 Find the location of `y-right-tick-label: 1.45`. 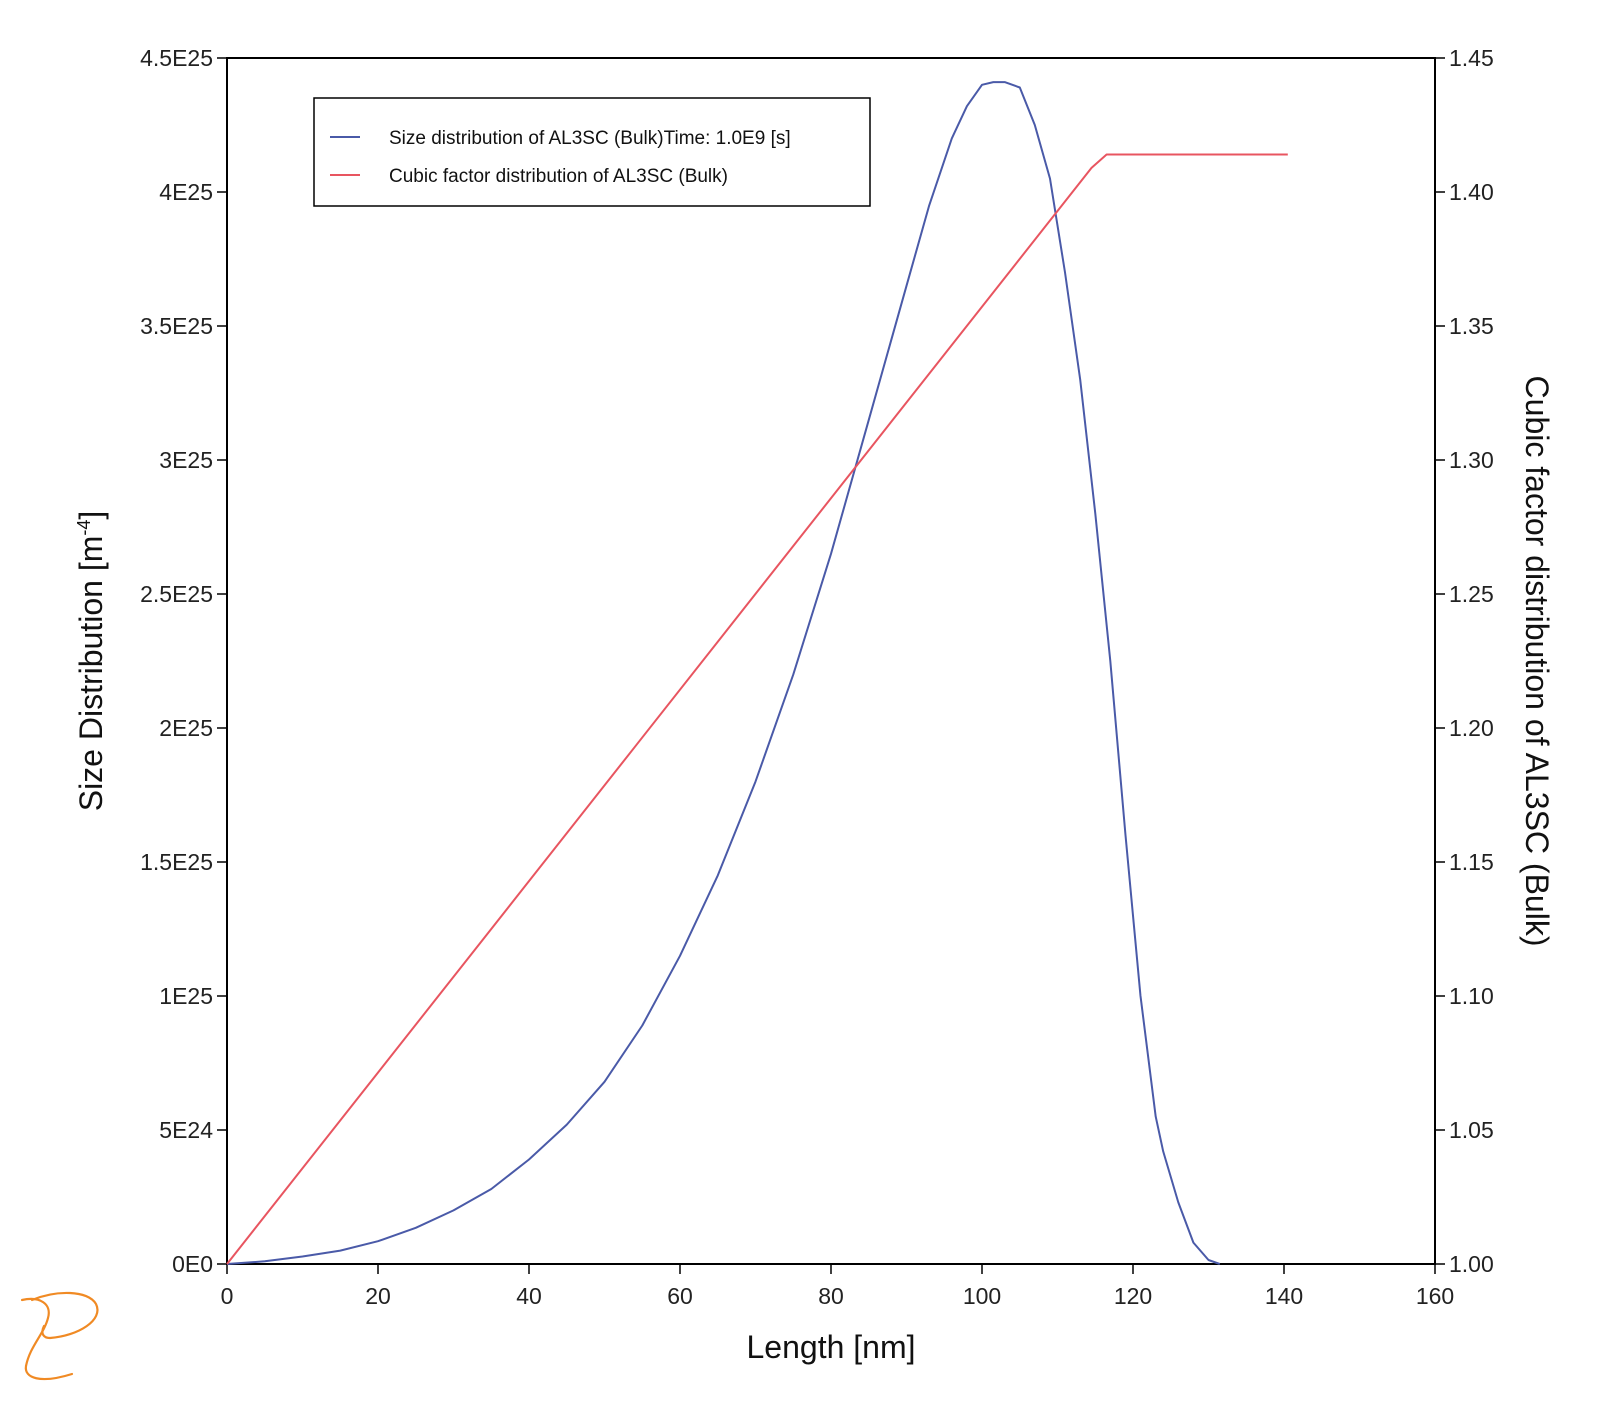

y-right-tick-label: 1.45 is located at coordinates (1471, 58).